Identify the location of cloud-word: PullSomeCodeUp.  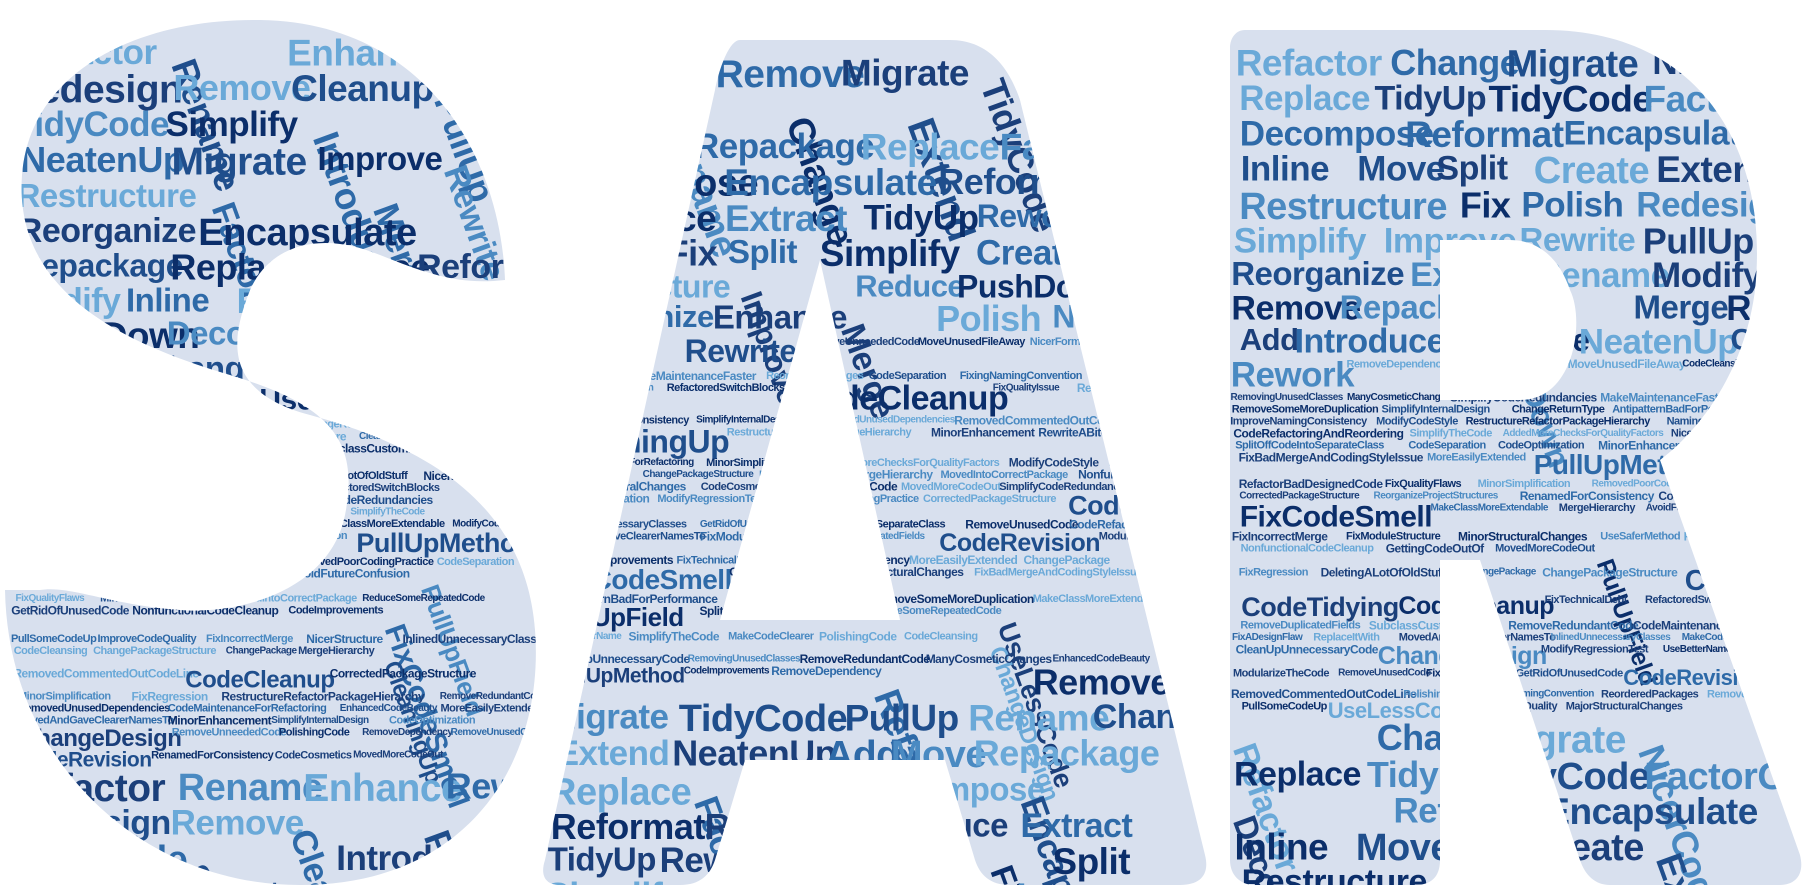
(1137, 376).